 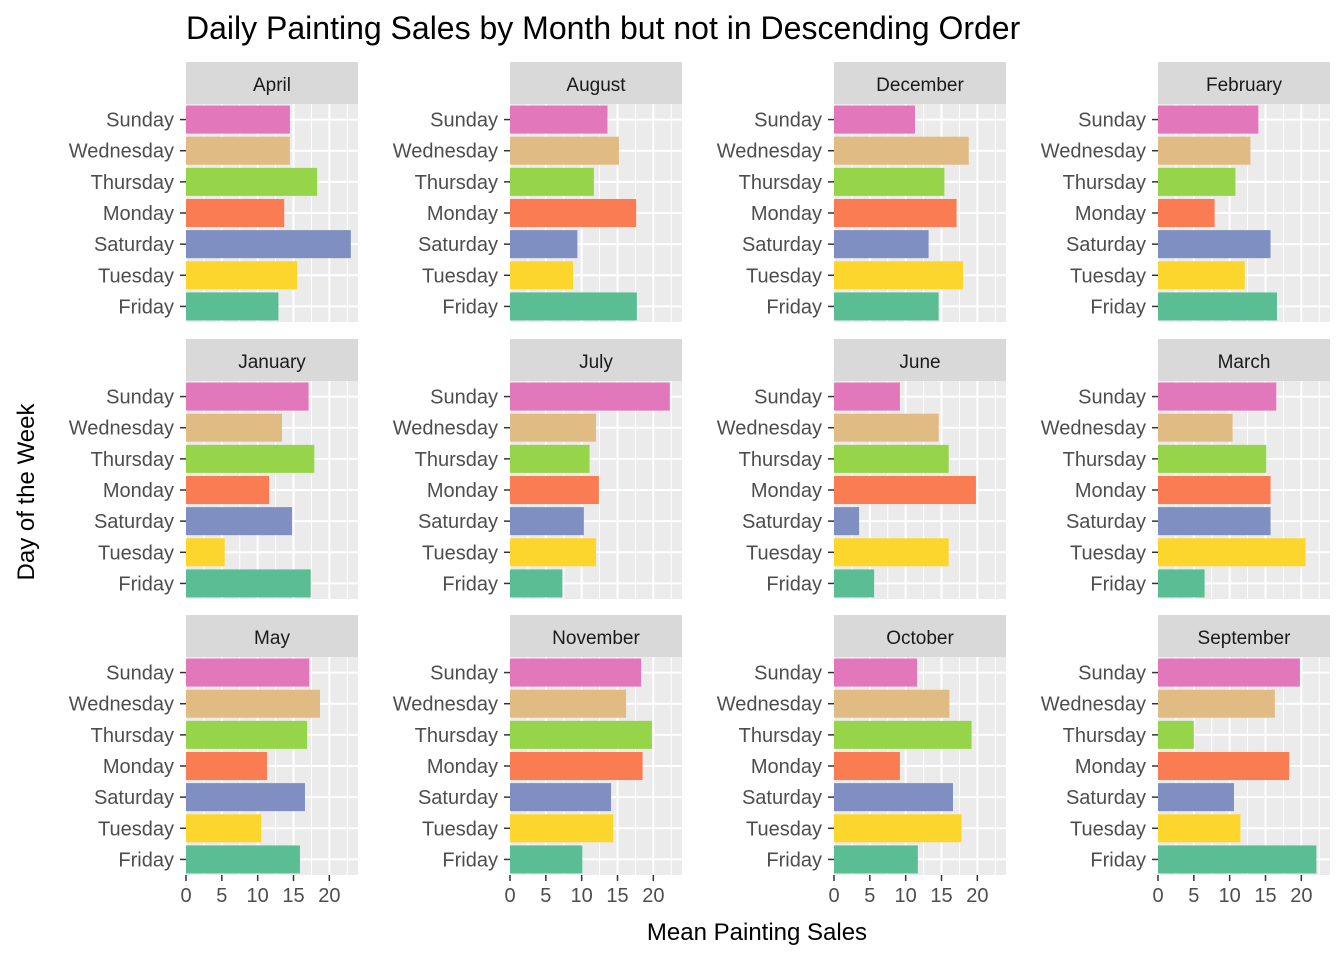 What do you see at coordinates (1214, 244) in the screenshot?
I see `bar-february-saturday` at bounding box center [1214, 244].